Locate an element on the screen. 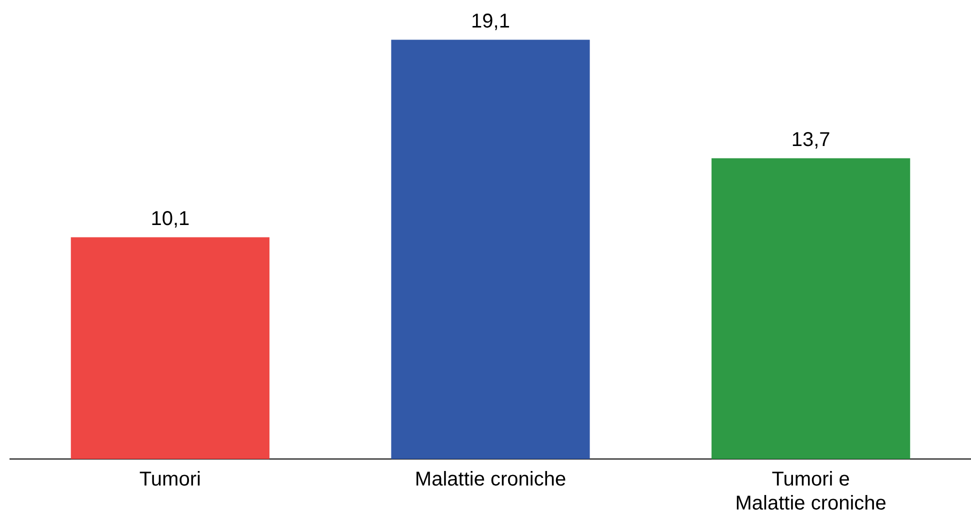 This screenshot has height=519, width=971. data-label: 10,1 is located at coordinates (170, 219).